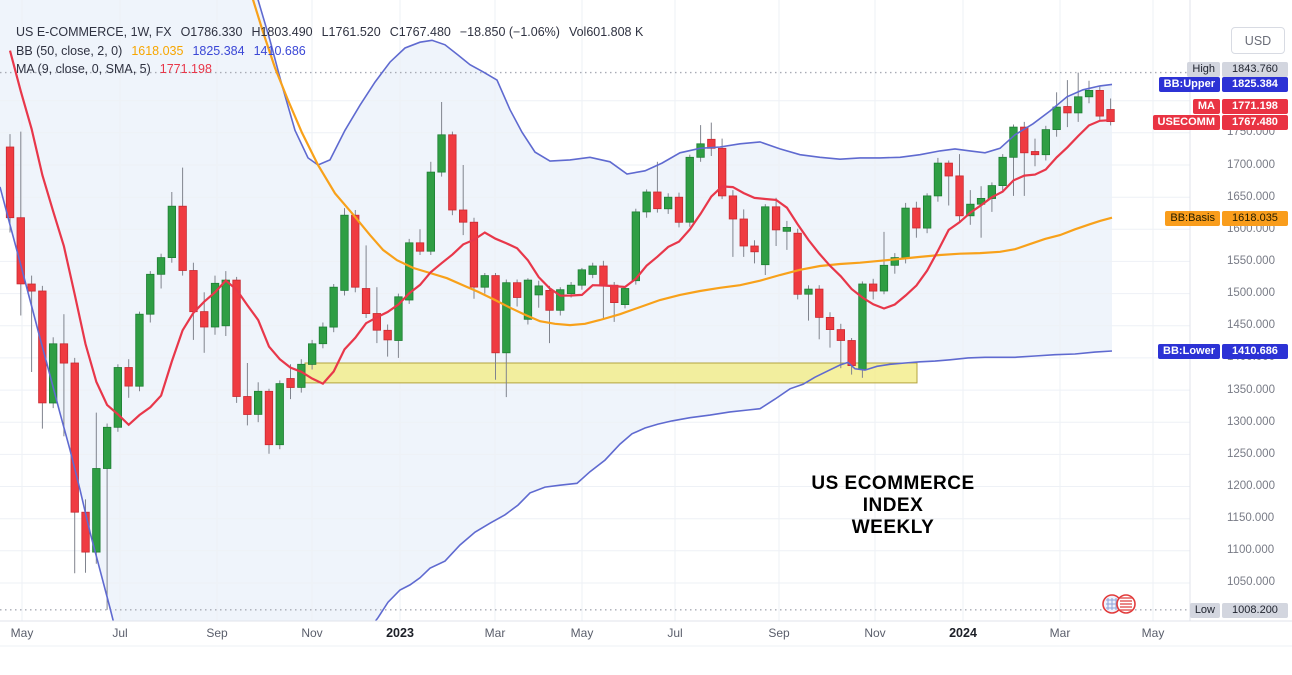 The image size is (1292, 675). What do you see at coordinates (351, 32) in the screenshot?
I see `ohlc-low: L1761.520` at bounding box center [351, 32].